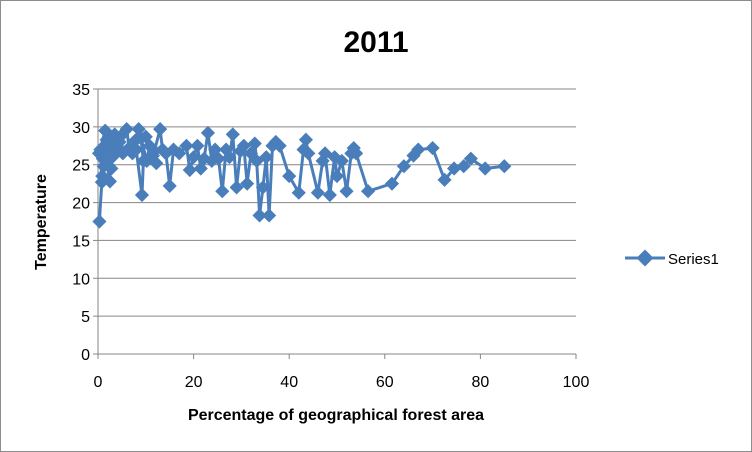 This screenshot has height=452, width=752. I want to click on x-tick-label: 40, so click(289, 382).